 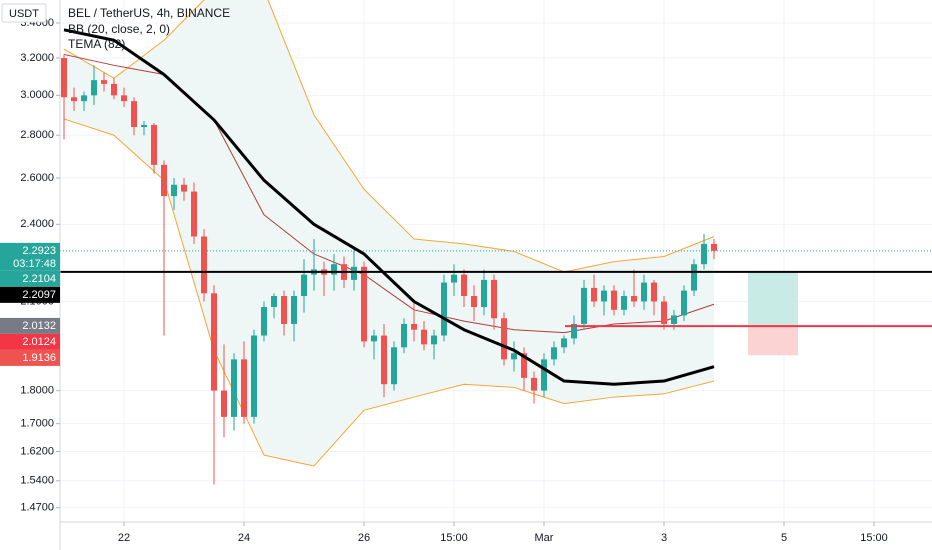 I want to click on price-label: 2.2923, so click(x=39, y=251).